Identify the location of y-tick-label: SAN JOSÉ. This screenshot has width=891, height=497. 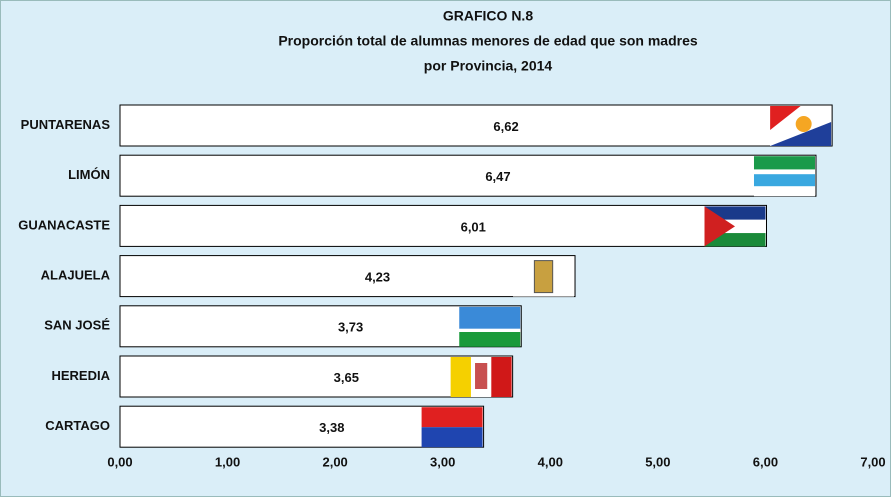
(77, 325).